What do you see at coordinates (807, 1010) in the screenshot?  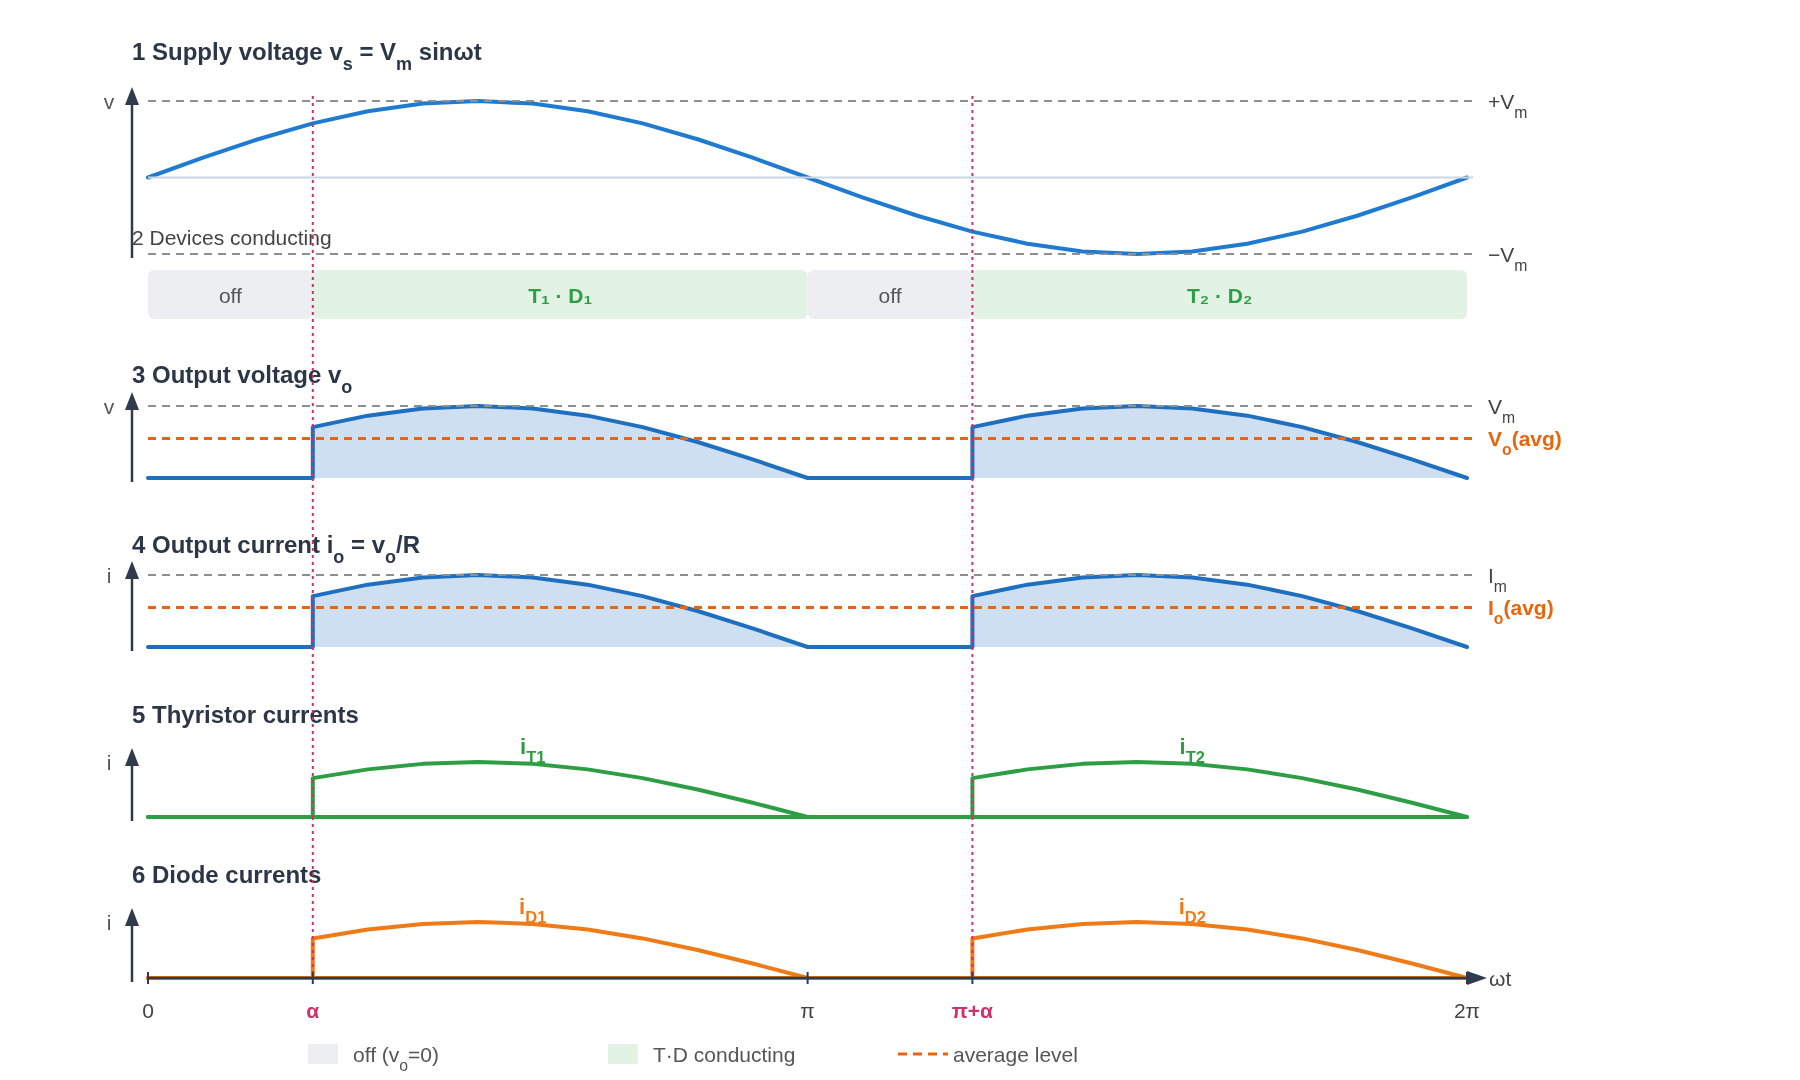 I see `x-tick-label: π` at bounding box center [807, 1010].